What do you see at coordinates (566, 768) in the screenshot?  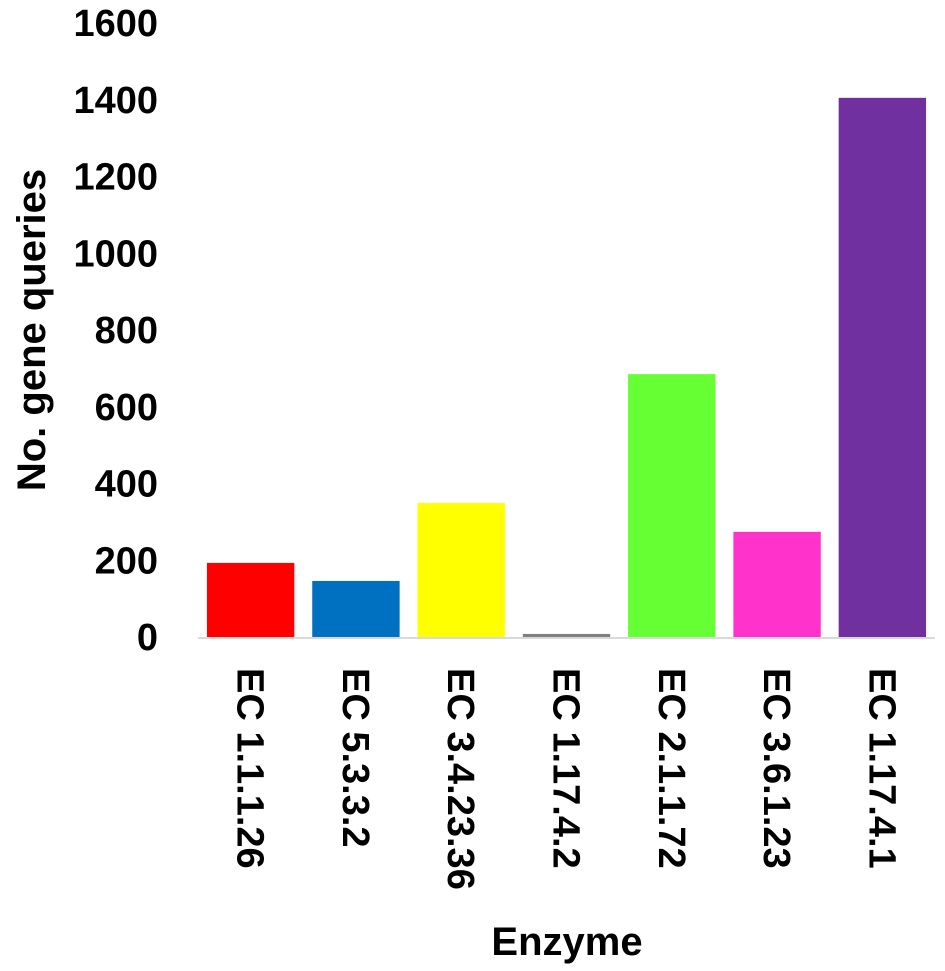 I see `x-tick-label: EC 1.17.4.2` at bounding box center [566, 768].